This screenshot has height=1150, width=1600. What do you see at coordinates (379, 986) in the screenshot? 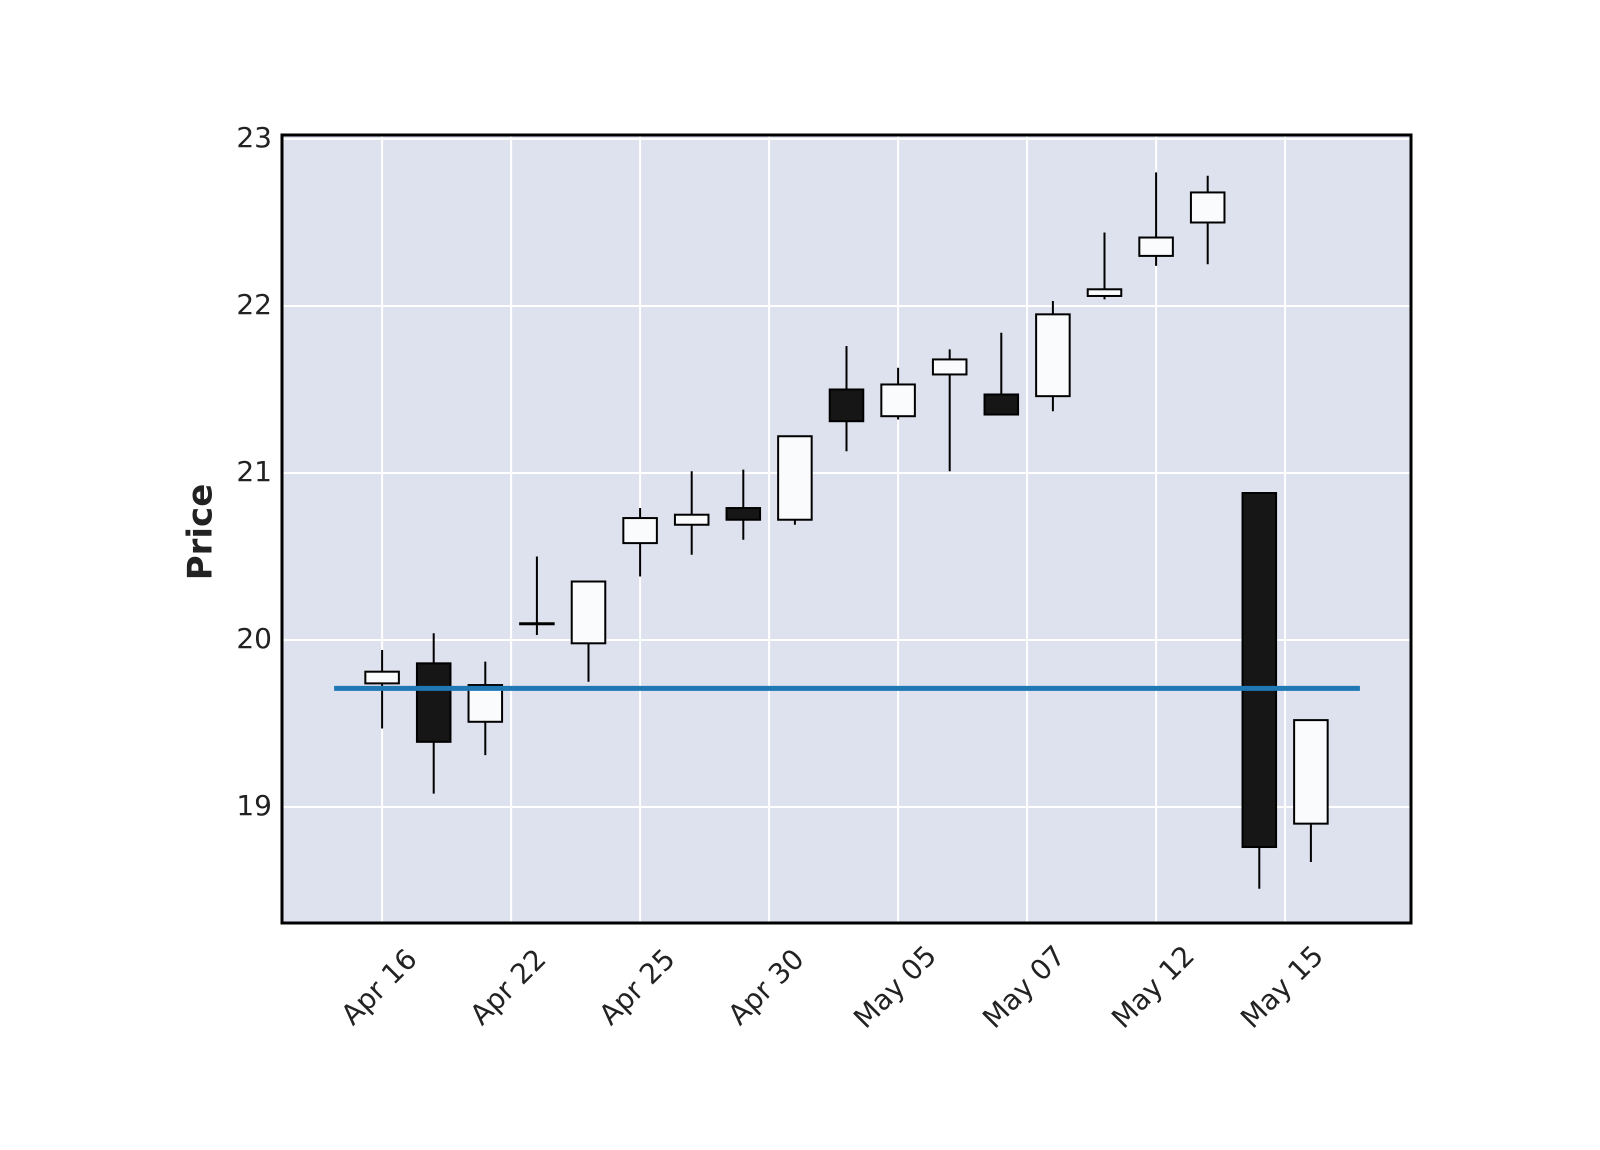
I see `x-tick-label: Apr 16` at bounding box center [379, 986].